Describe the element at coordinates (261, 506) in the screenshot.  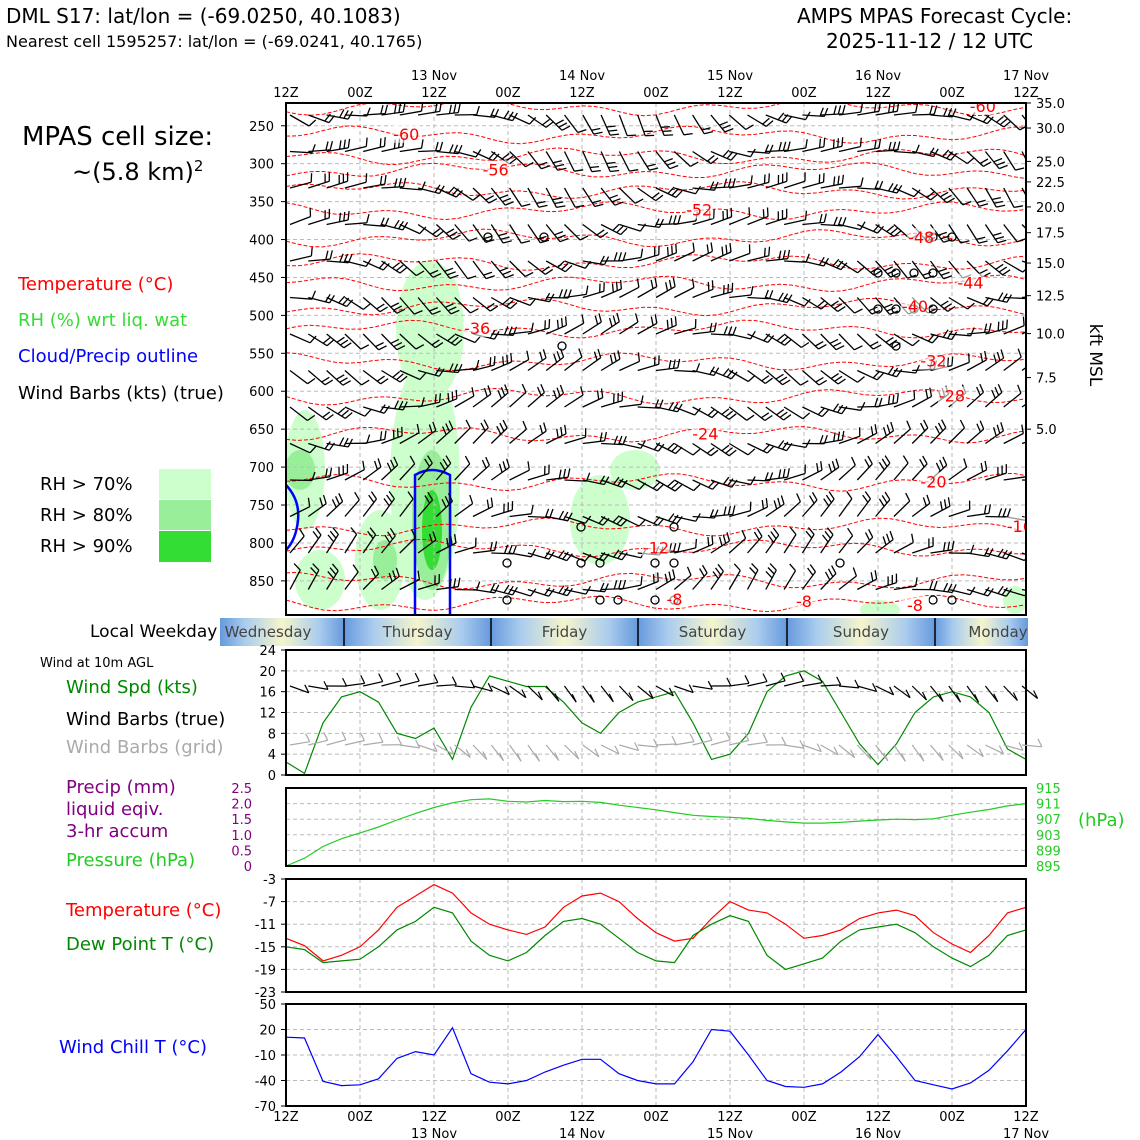
I see `pressure-level-tick-10: 750` at that location.